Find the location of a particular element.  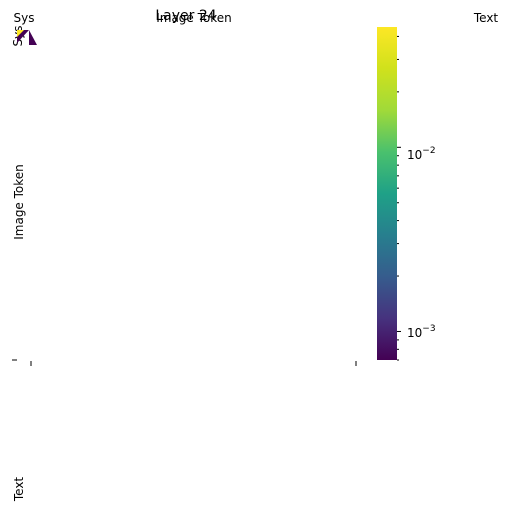

colorbar is located at coordinates (387, 193).